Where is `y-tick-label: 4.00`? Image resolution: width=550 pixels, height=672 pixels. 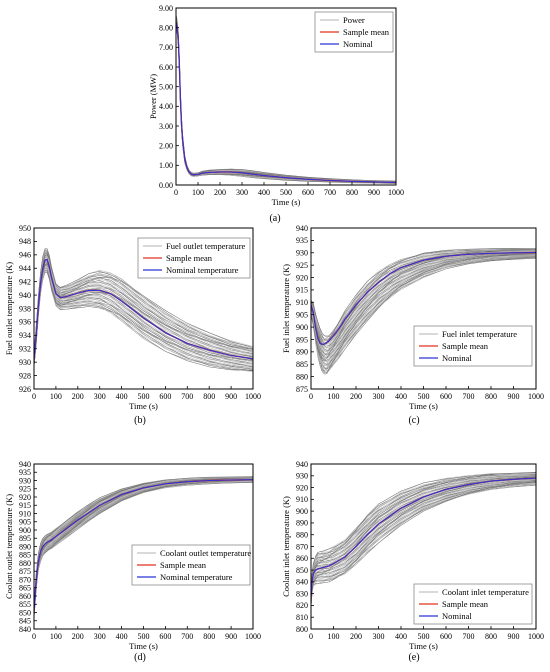
y-tick-label: 4.00 is located at coordinates (166, 106).